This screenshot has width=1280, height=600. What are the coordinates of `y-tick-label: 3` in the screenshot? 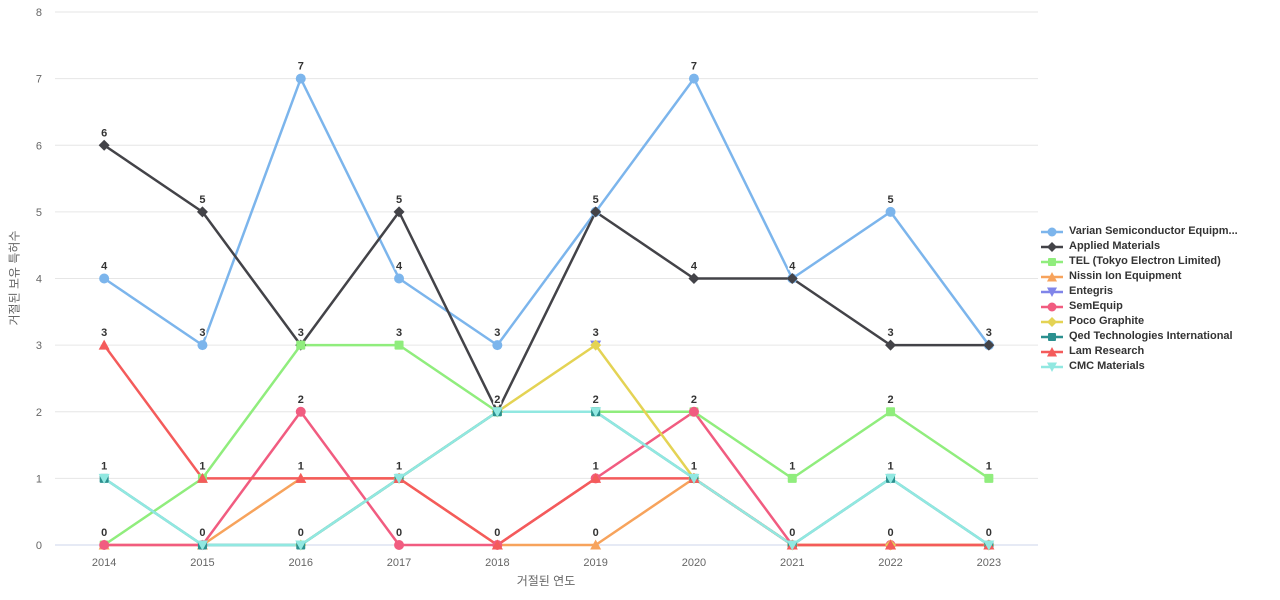 It's located at (39, 346).